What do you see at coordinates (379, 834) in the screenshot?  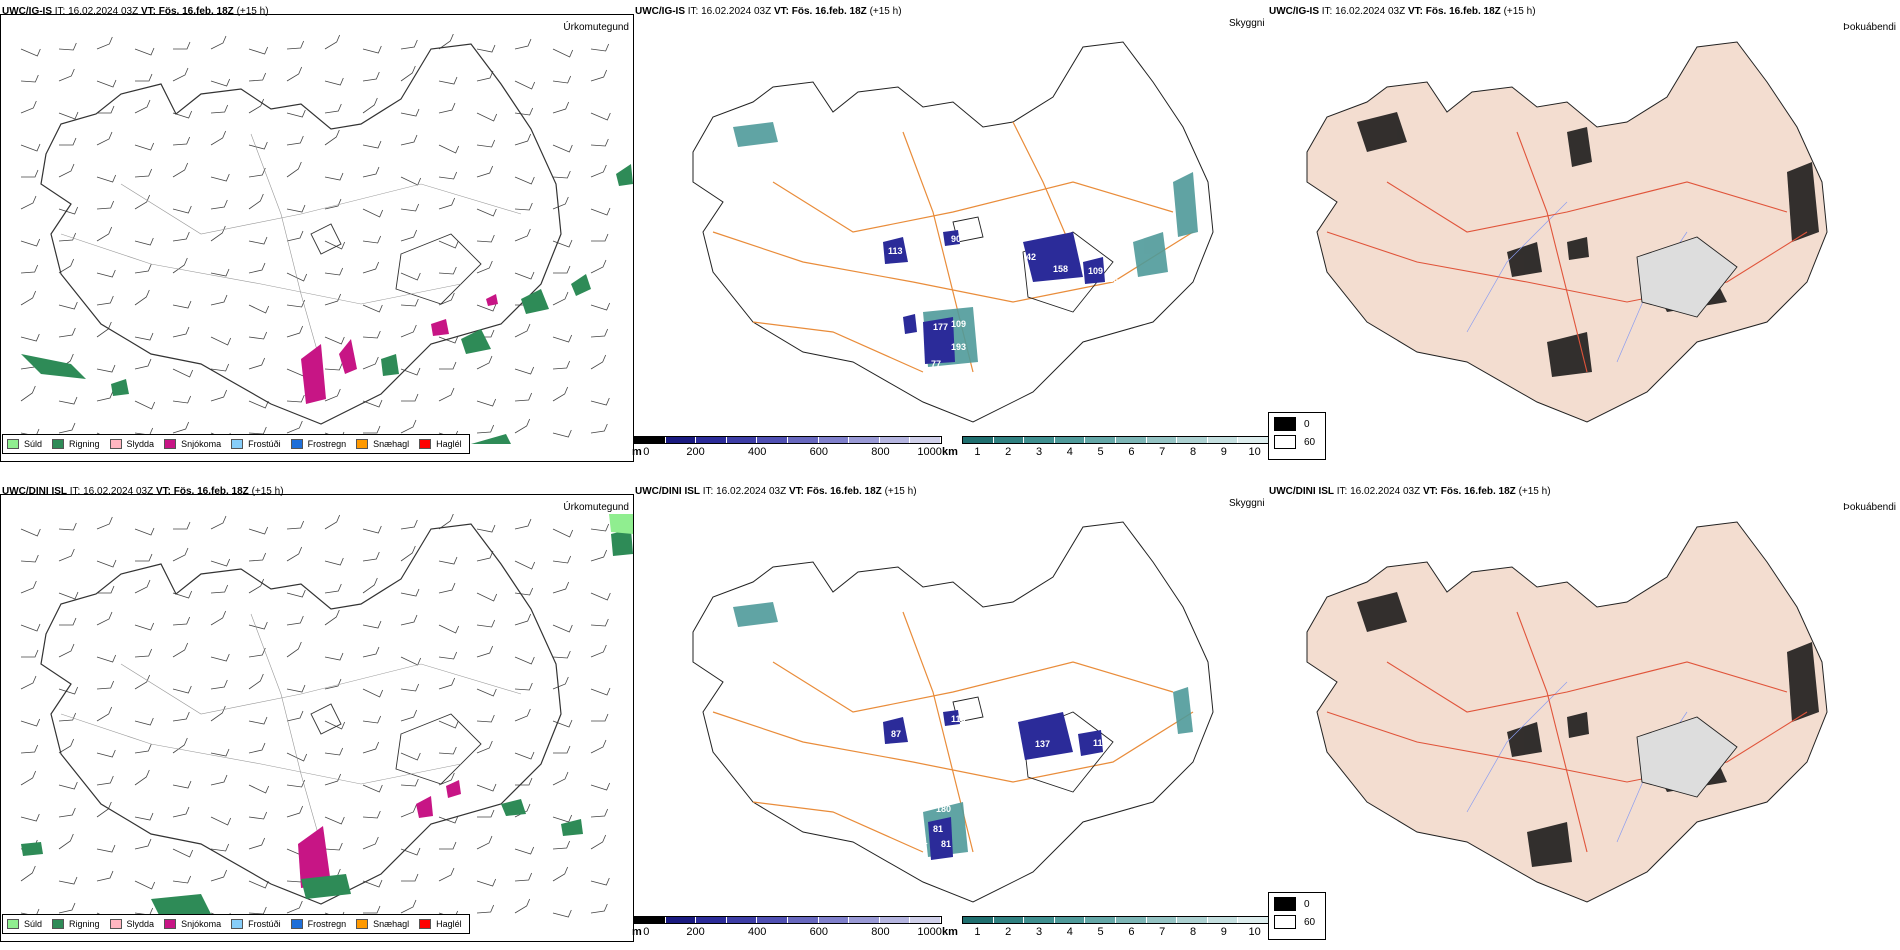 I see `snowfall-areas` at bounding box center [379, 834].